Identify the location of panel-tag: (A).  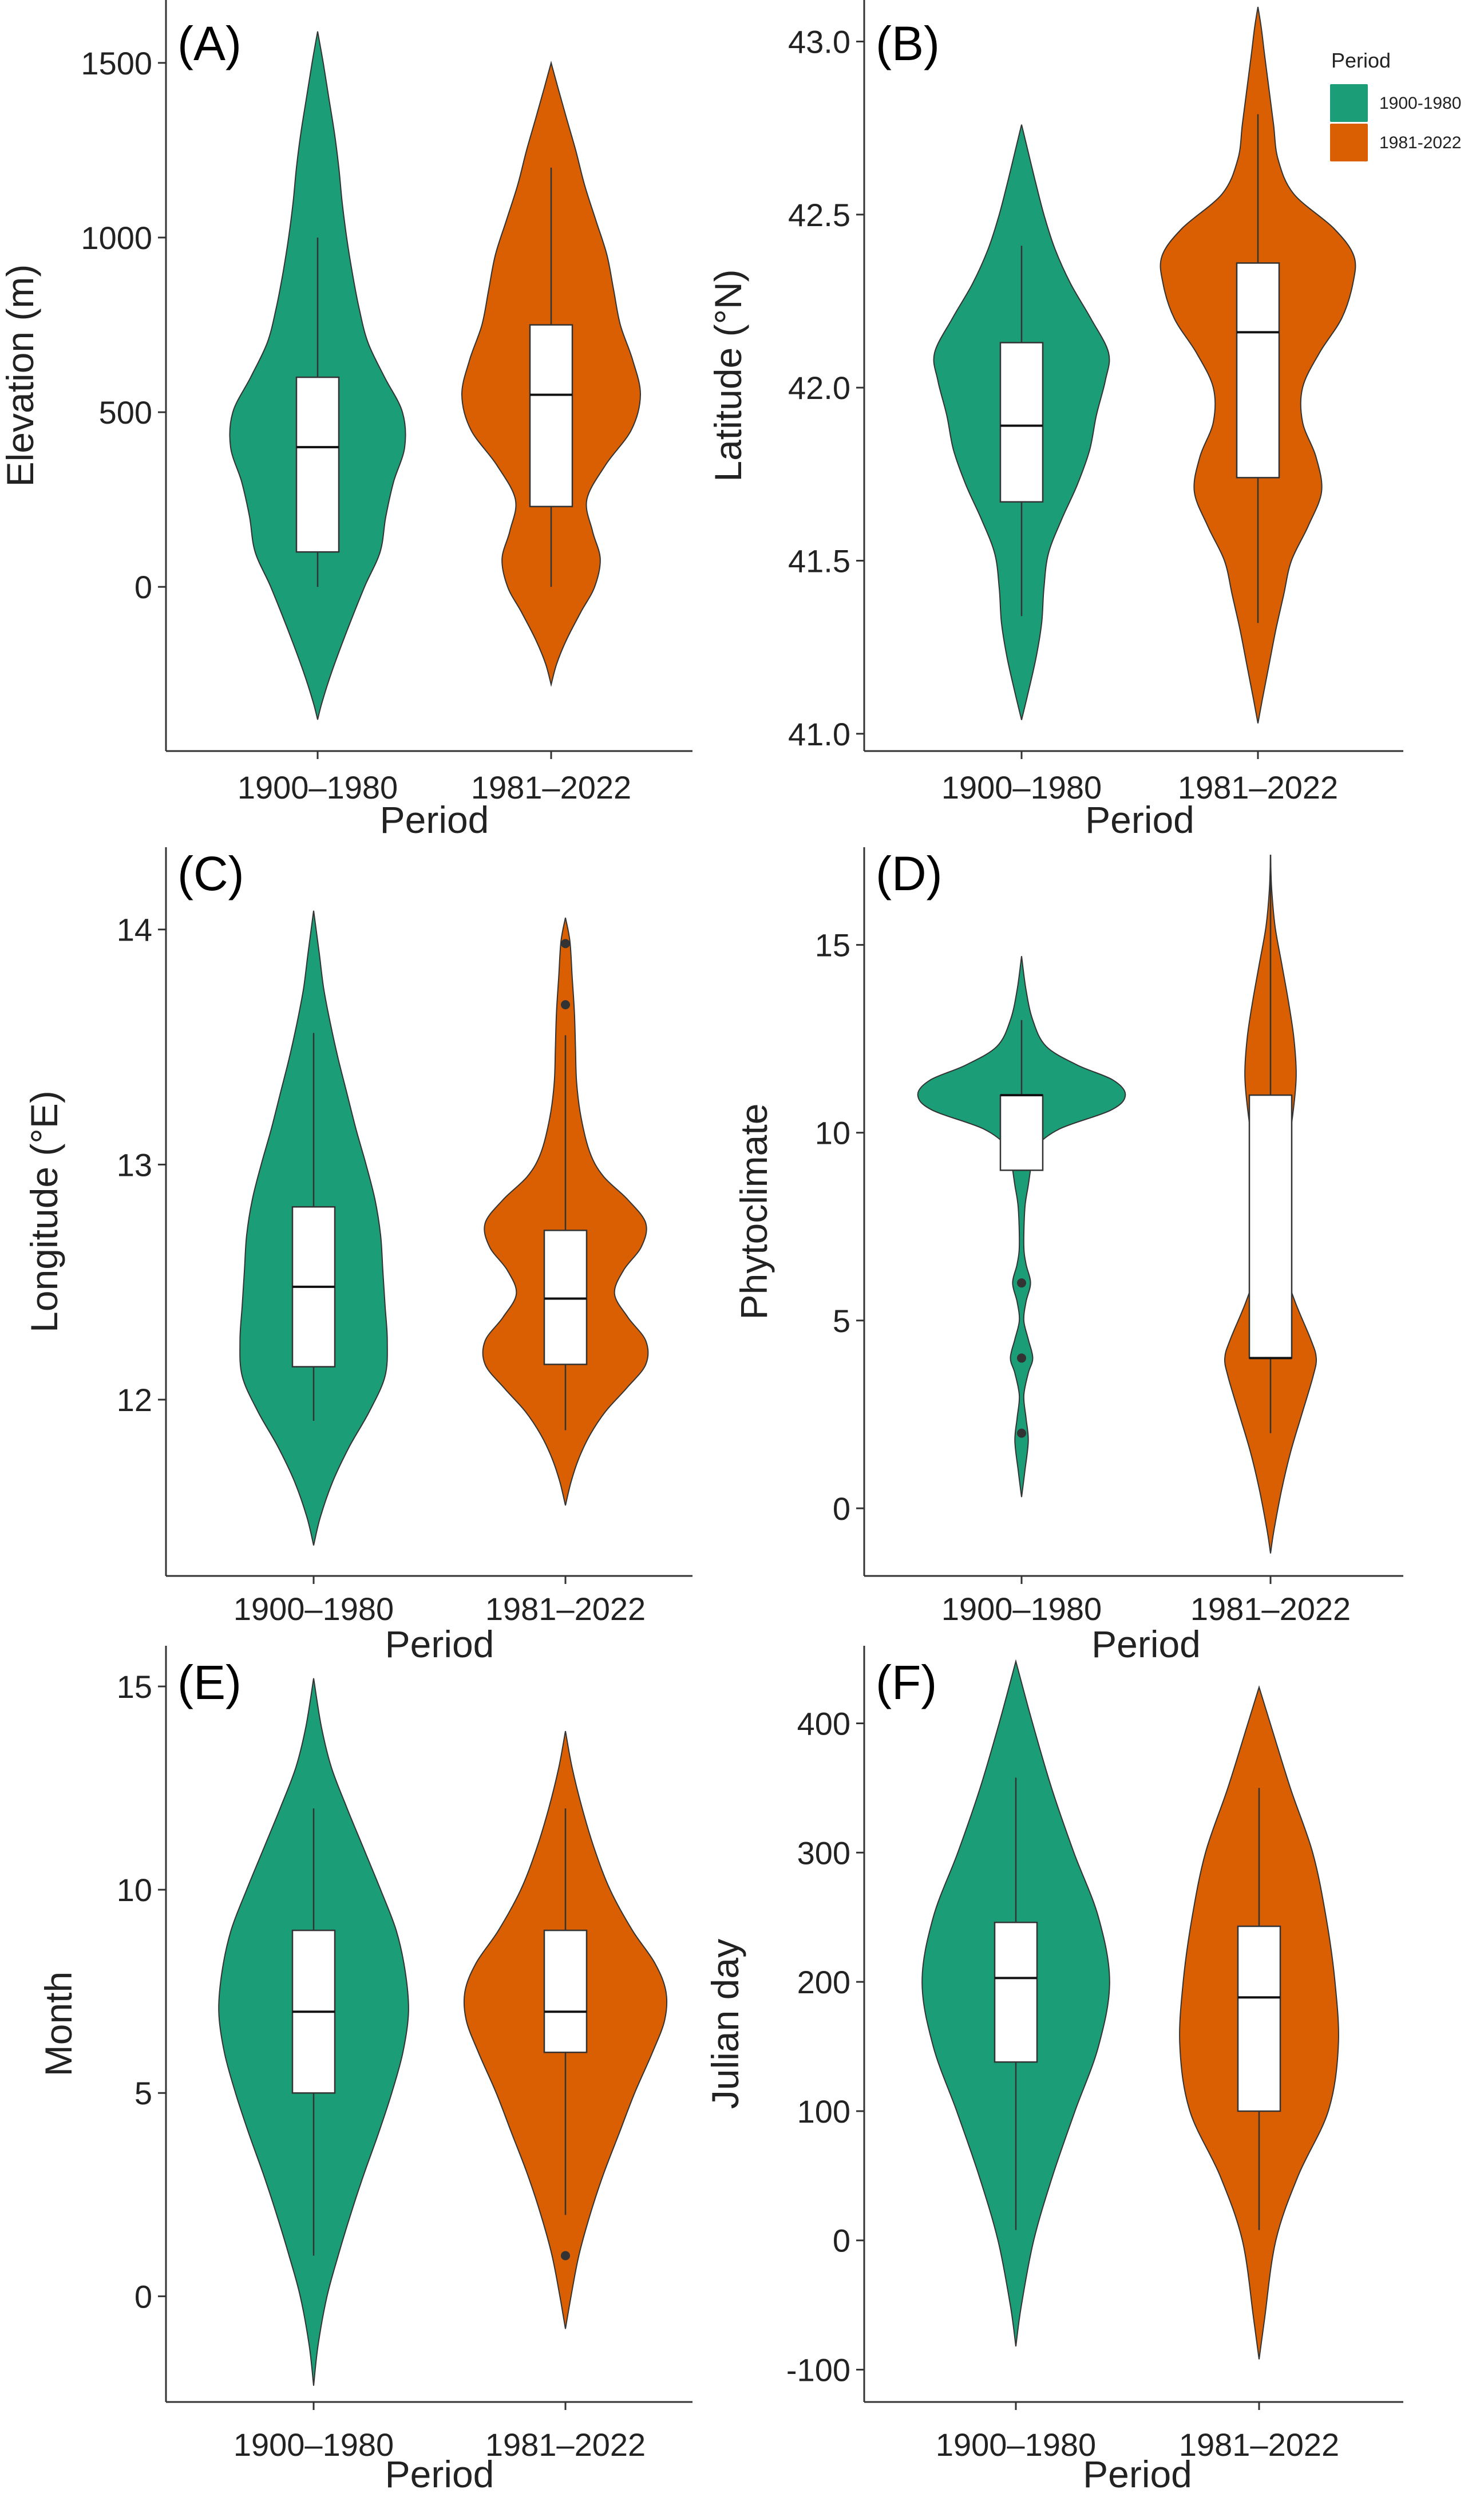
(209, 43).